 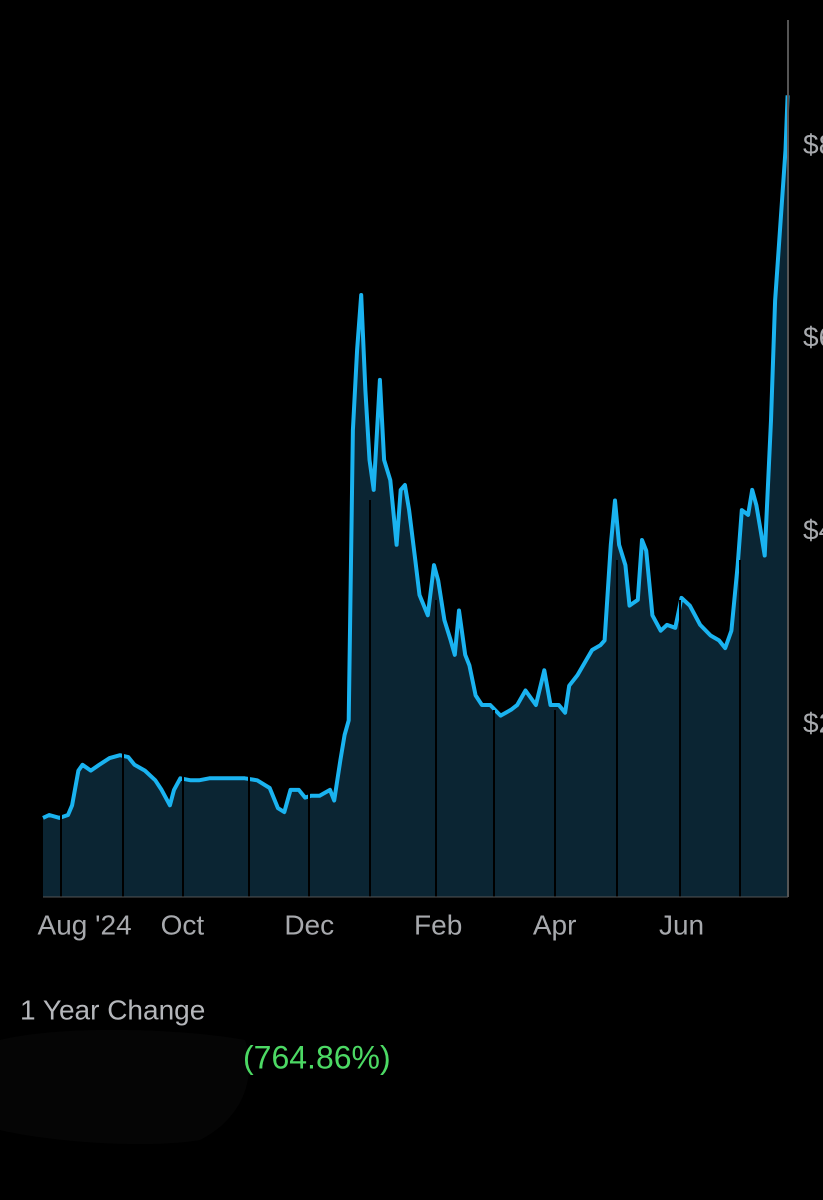 I want to click on x-tick-label: Aug '24, so click(x=85, y=924).